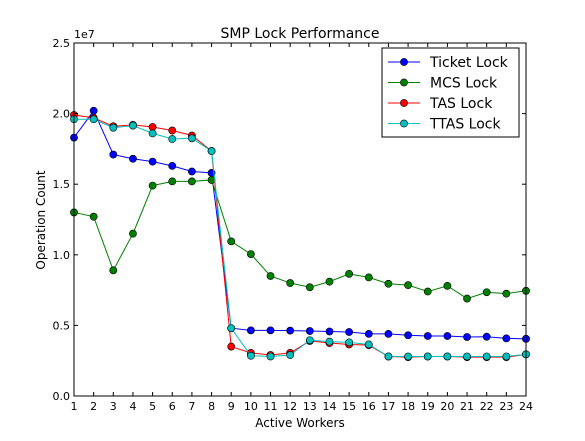 This screenshot has height=441, width=585. Describe the element at coordinates (443, 84) in the screenshot. I see `legend-item-mcs-lock: MCS Lock` at that location.